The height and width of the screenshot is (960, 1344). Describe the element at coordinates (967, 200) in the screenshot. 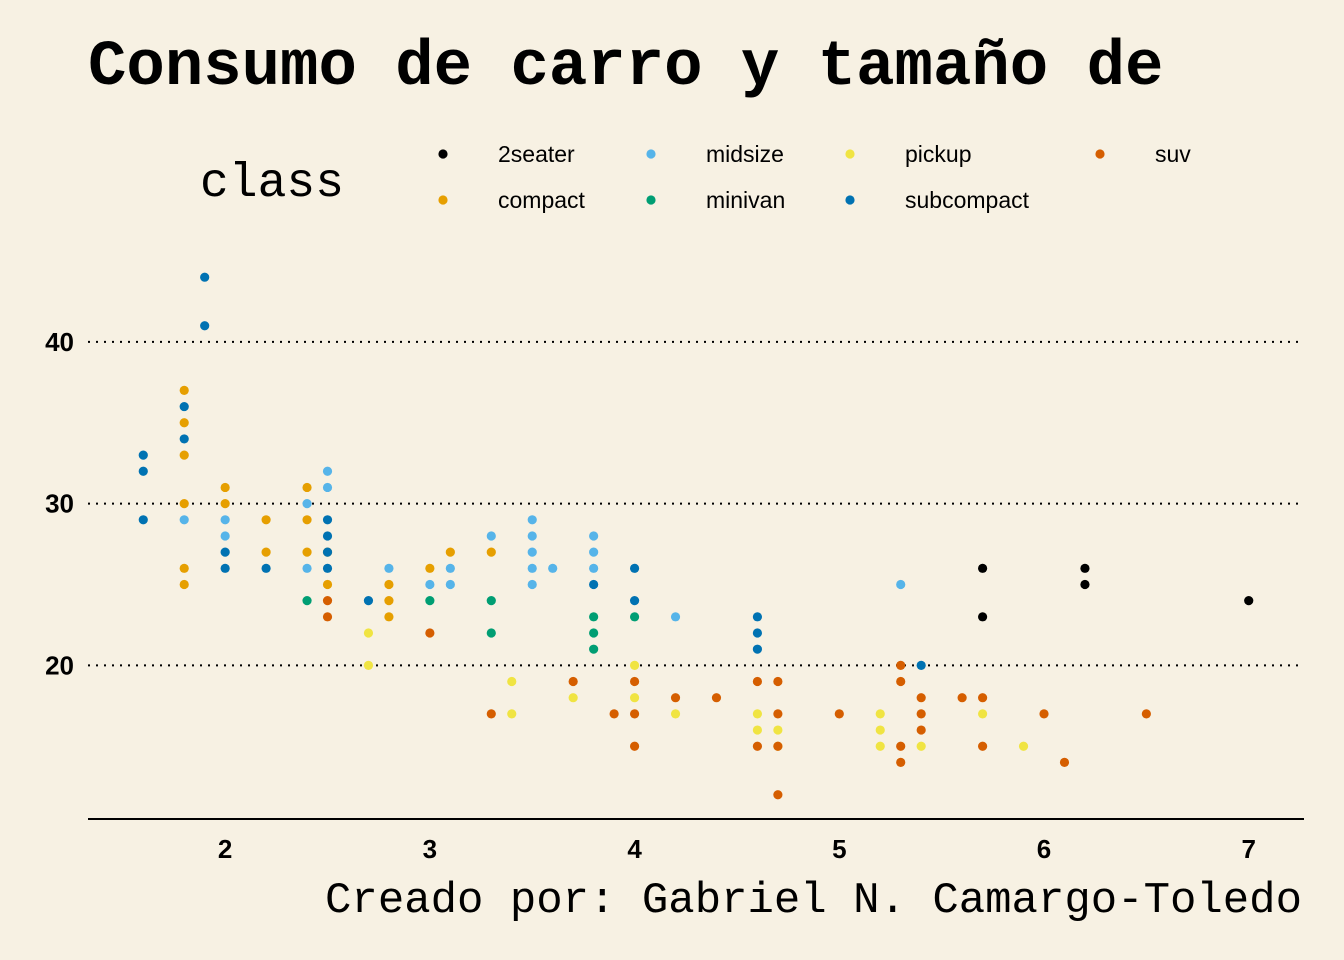

I see `legend-label: subcompact` at that location.